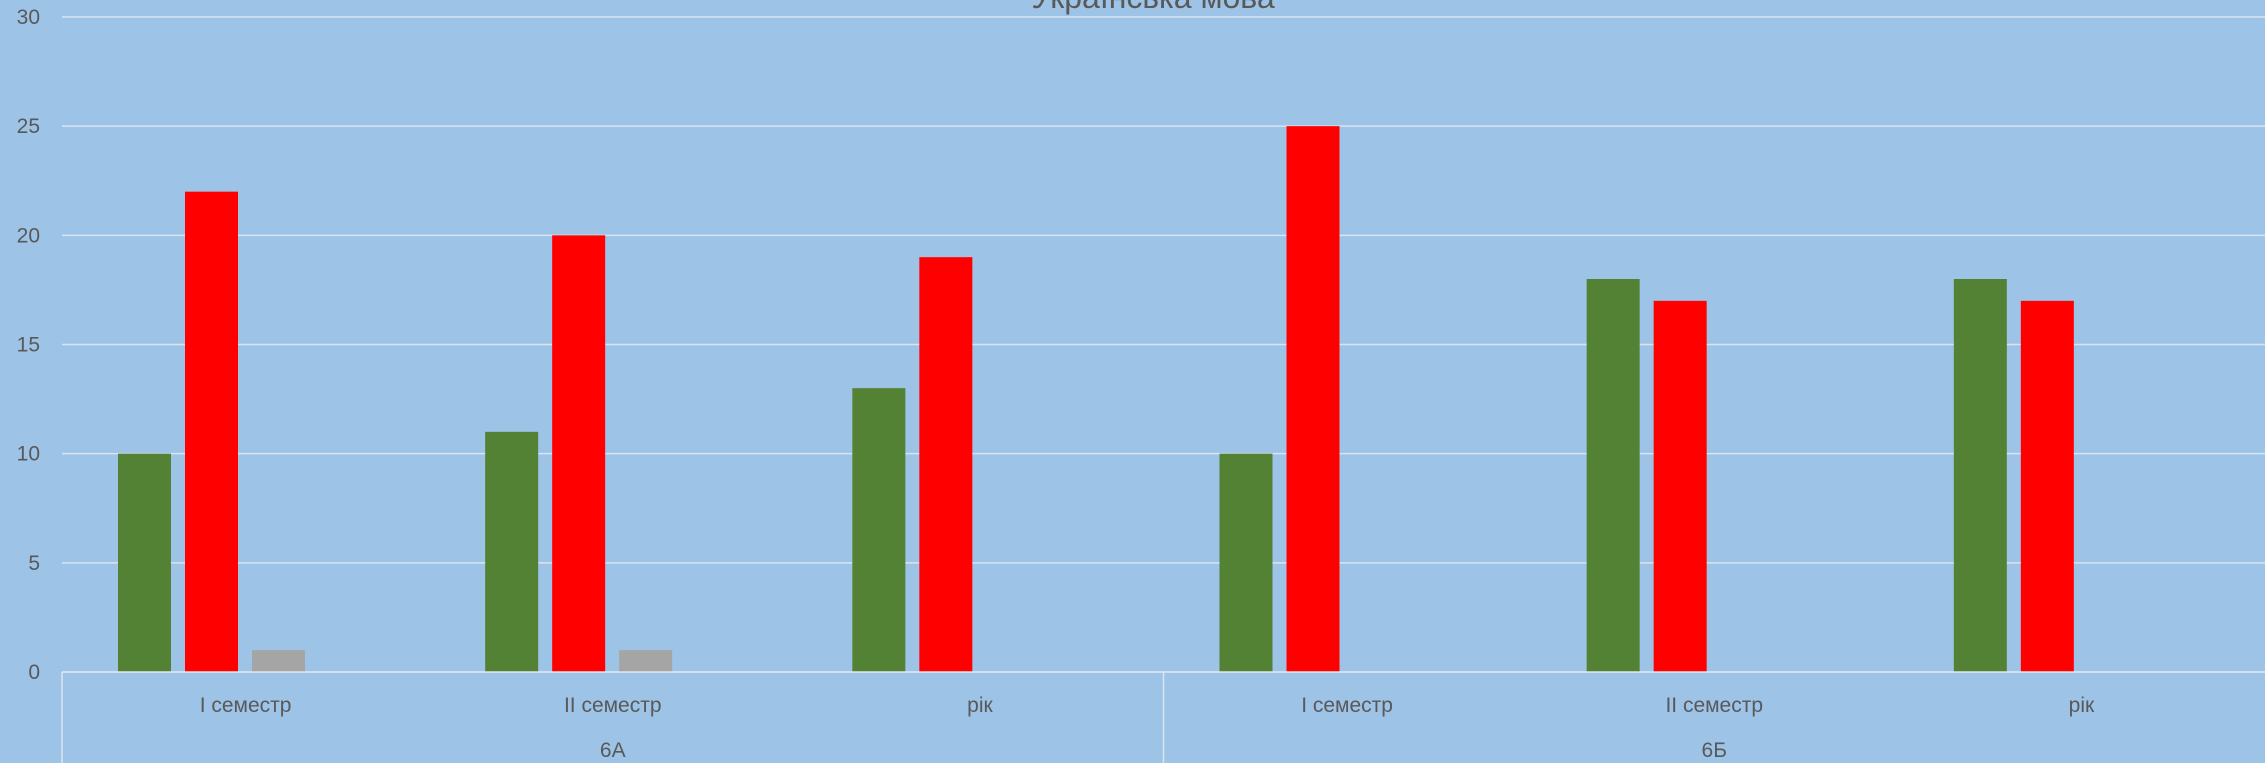 The image size is (2265, 763). Describe the element at coordinates (28, 17) in the screenshot. I see `y-tick-label: 30` at that location.